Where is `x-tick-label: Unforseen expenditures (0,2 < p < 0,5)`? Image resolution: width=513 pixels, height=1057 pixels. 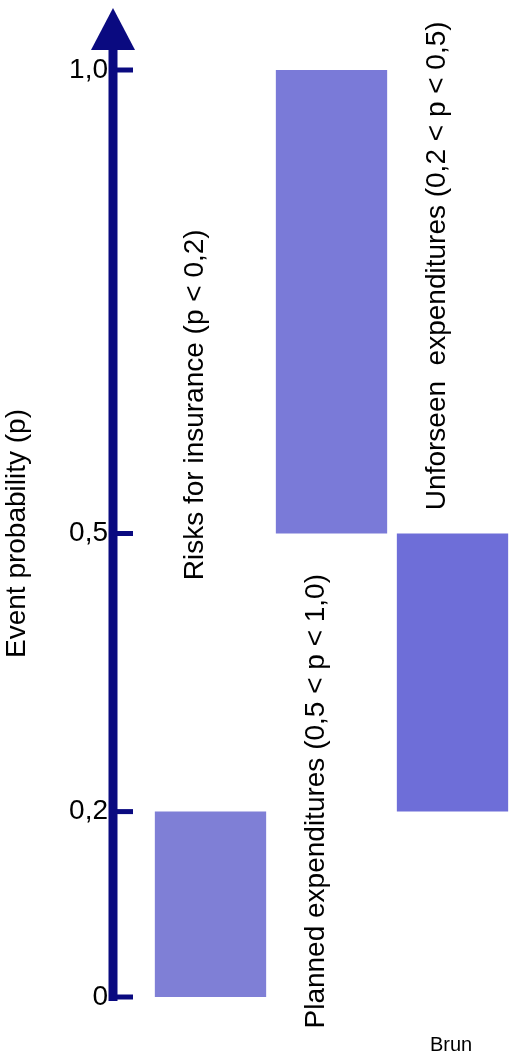
x-tick-label: Unforseen expenditures (0,2 < p < 0,5) is located at coordinates (436, 266).